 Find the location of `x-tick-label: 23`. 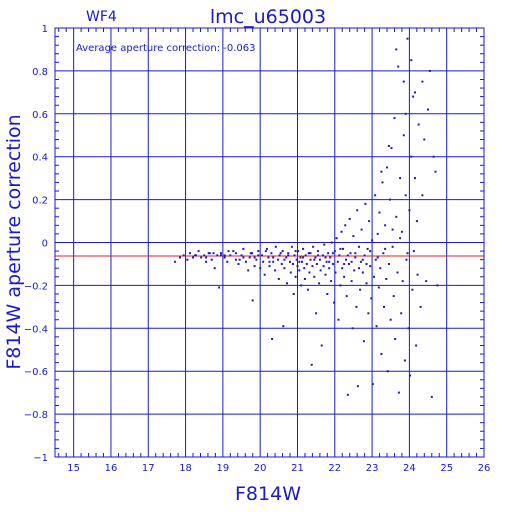

x-tick-label: 23 is located at coordinates (372, 468).